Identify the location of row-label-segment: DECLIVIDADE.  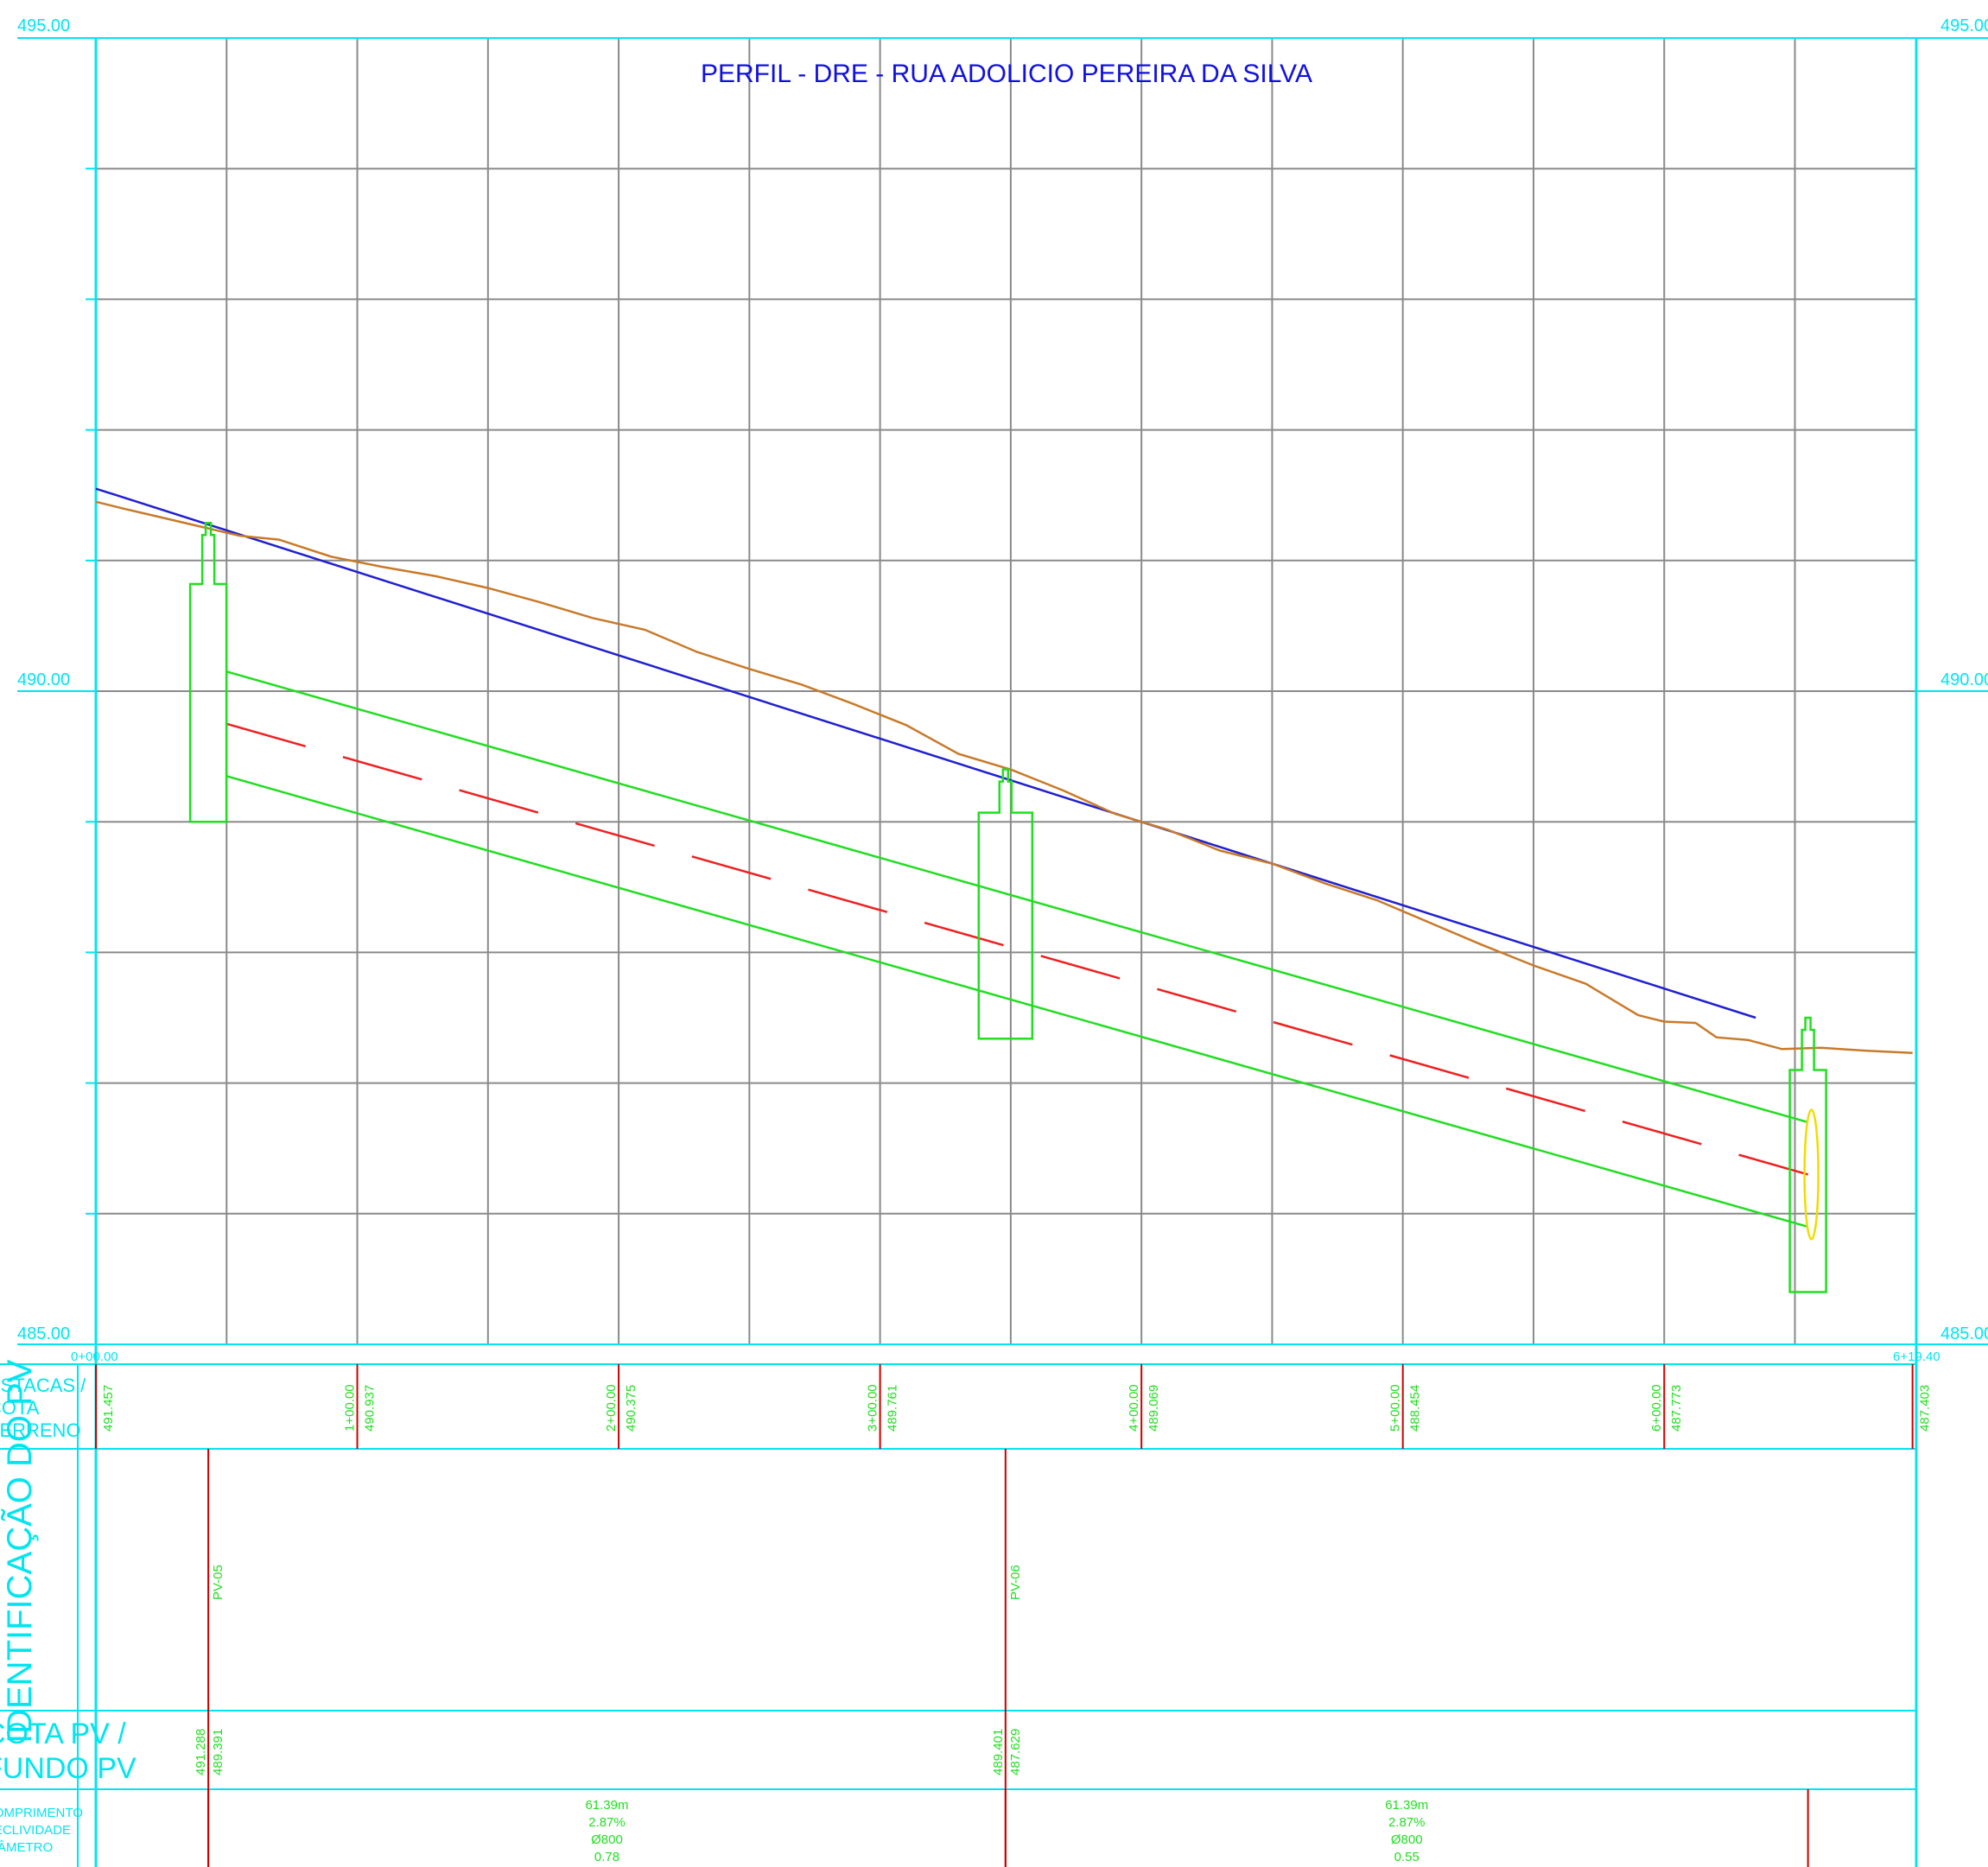
(35, 1830).